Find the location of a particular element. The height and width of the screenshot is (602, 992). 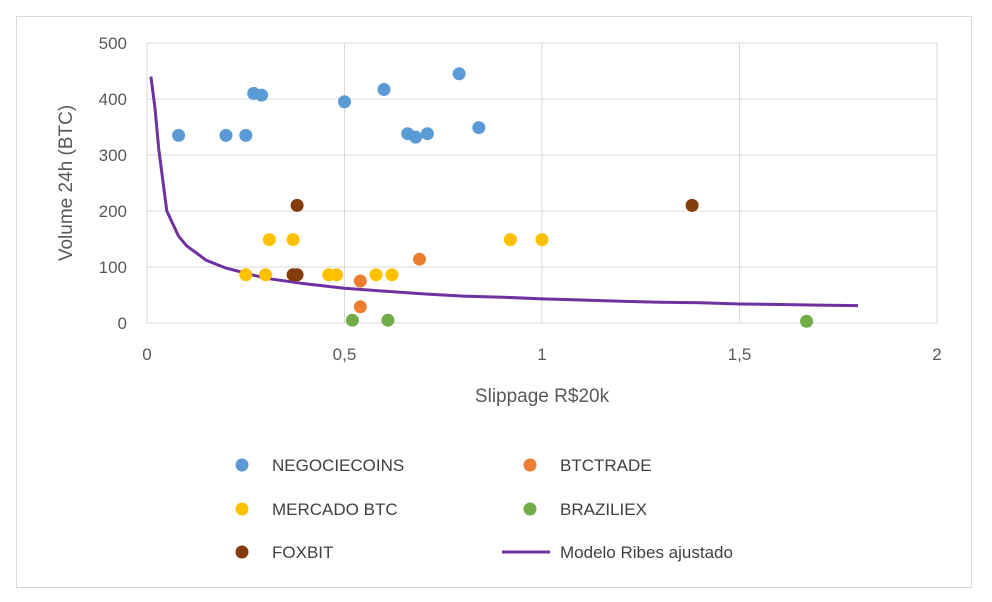

y-axis-title: Volume 24h (BTC) is located at coordinates (66, 183).